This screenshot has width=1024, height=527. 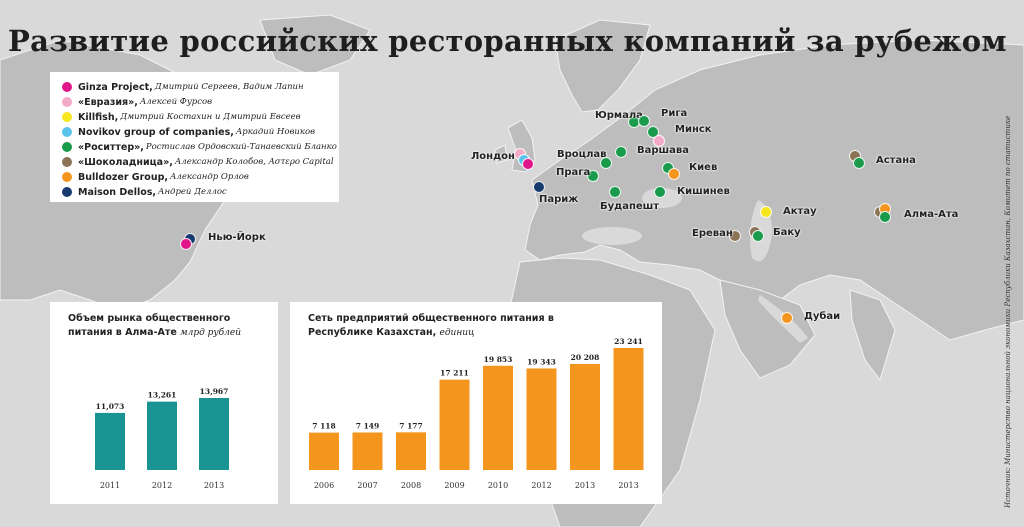 I want to click on city-label: Кишинев, so click(x=703, y=191).